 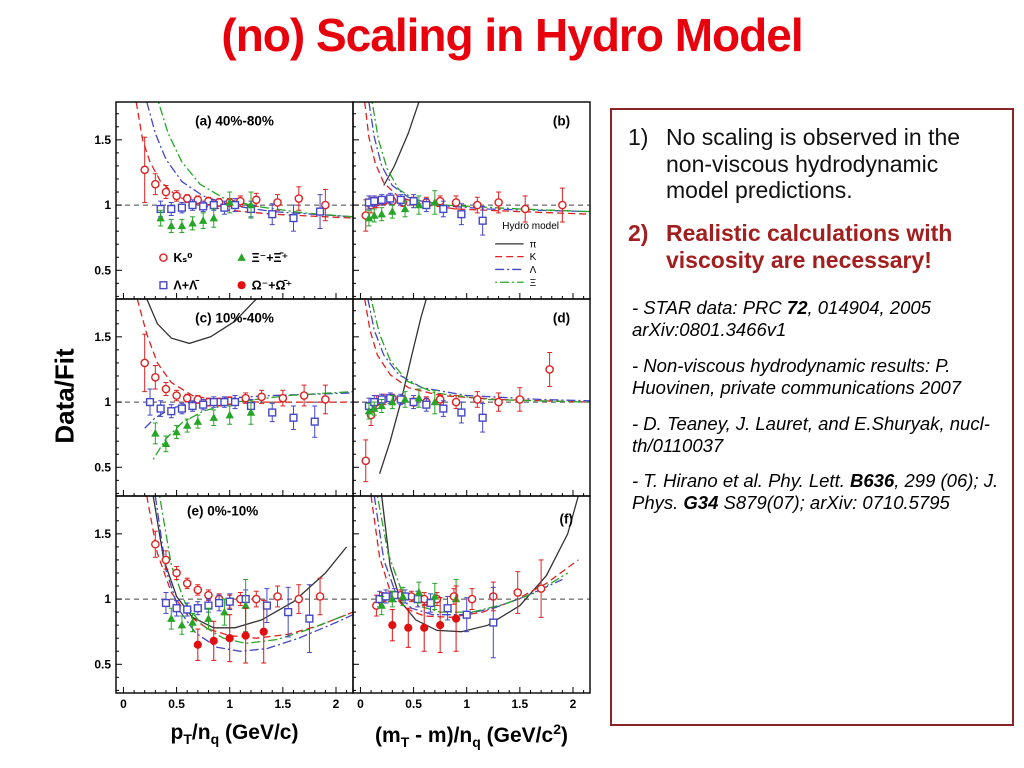 What do you see at coordinates (441, 735) in the screenshot?
I see `x2-p2: - m)/n` at bounding box center [441, 735].